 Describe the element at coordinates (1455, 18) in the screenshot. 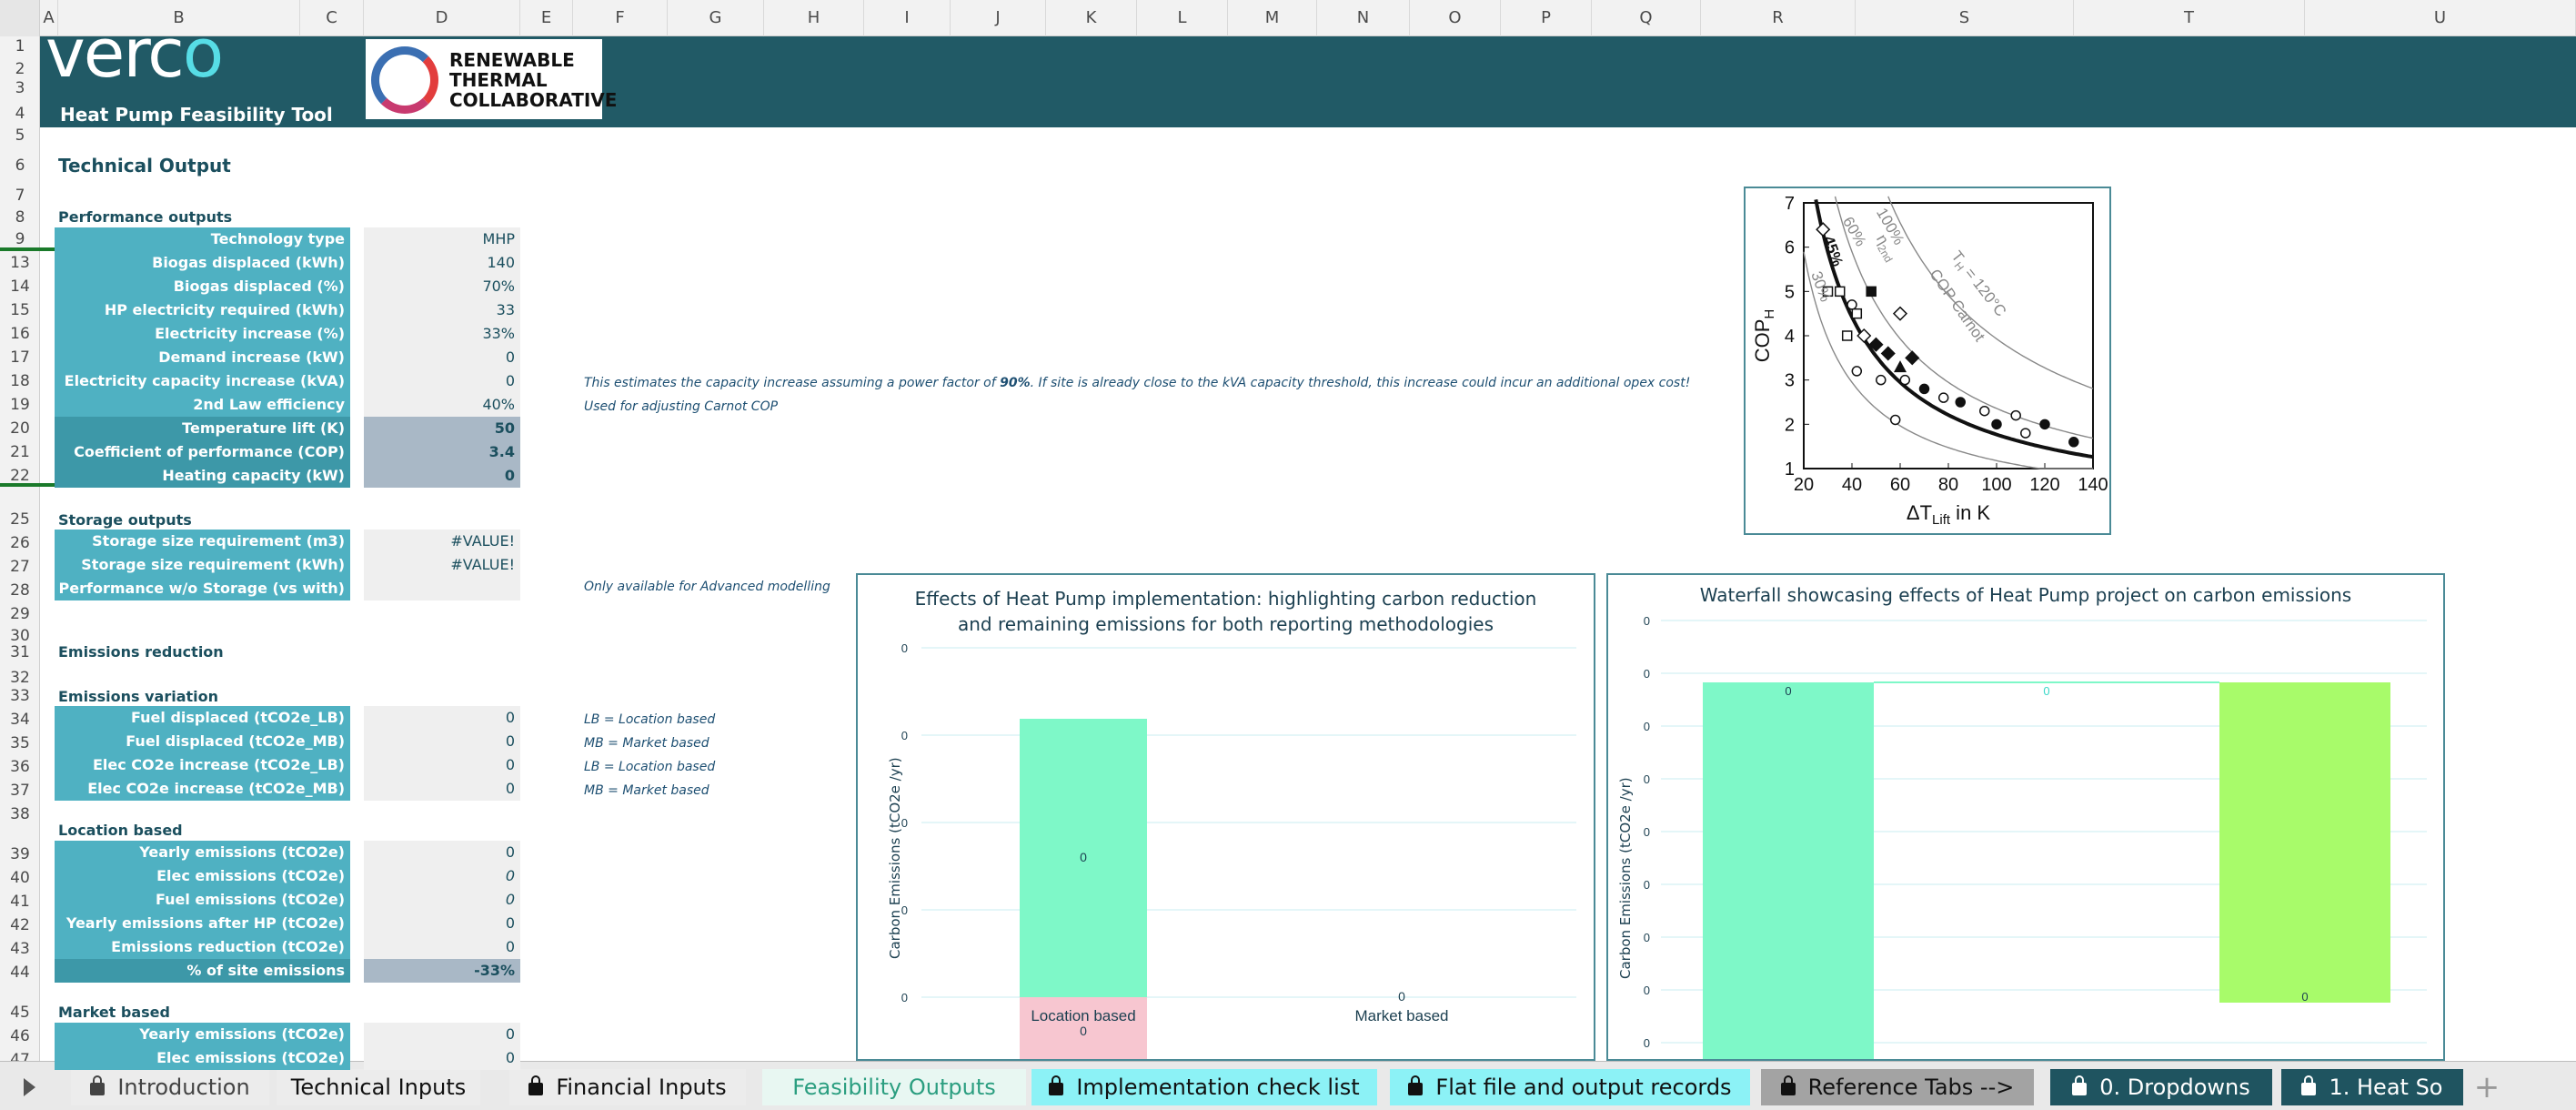

I see `column-header: O` at that location.